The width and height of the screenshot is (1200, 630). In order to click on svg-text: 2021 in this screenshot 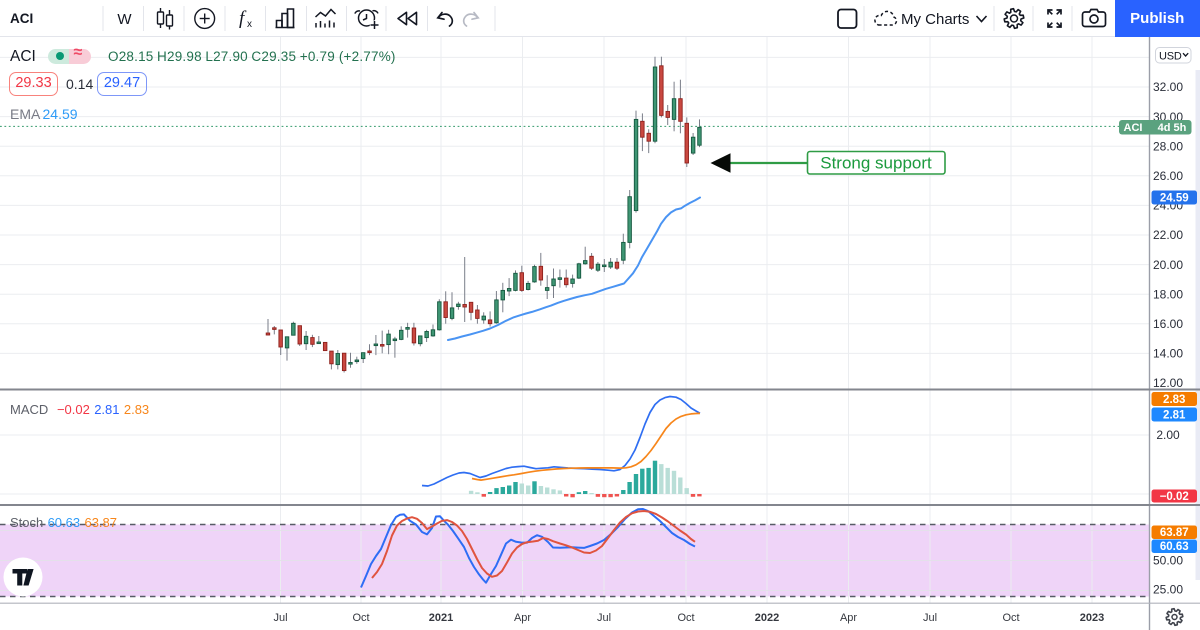, I will do `click(441, 618)`.